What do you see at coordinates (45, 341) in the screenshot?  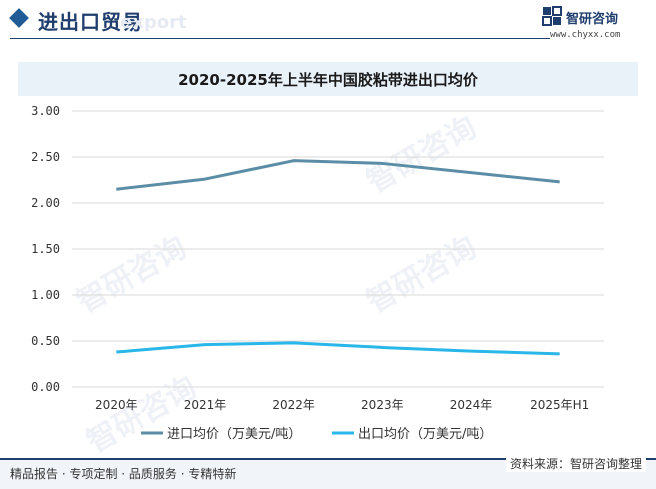 I see `y-tick-label: 0.50` at bounding box center [45, 341].